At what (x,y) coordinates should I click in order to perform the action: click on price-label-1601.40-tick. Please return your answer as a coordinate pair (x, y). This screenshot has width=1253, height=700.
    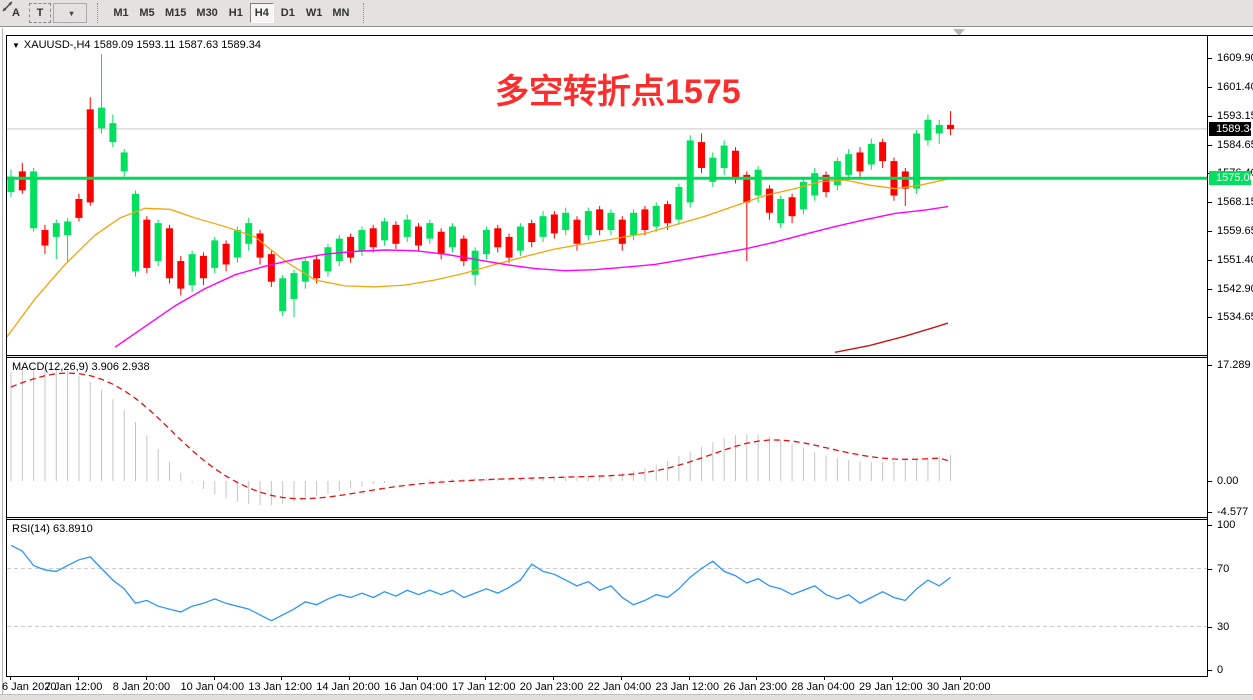
    Looking at the image, I should click on (1210, 88).